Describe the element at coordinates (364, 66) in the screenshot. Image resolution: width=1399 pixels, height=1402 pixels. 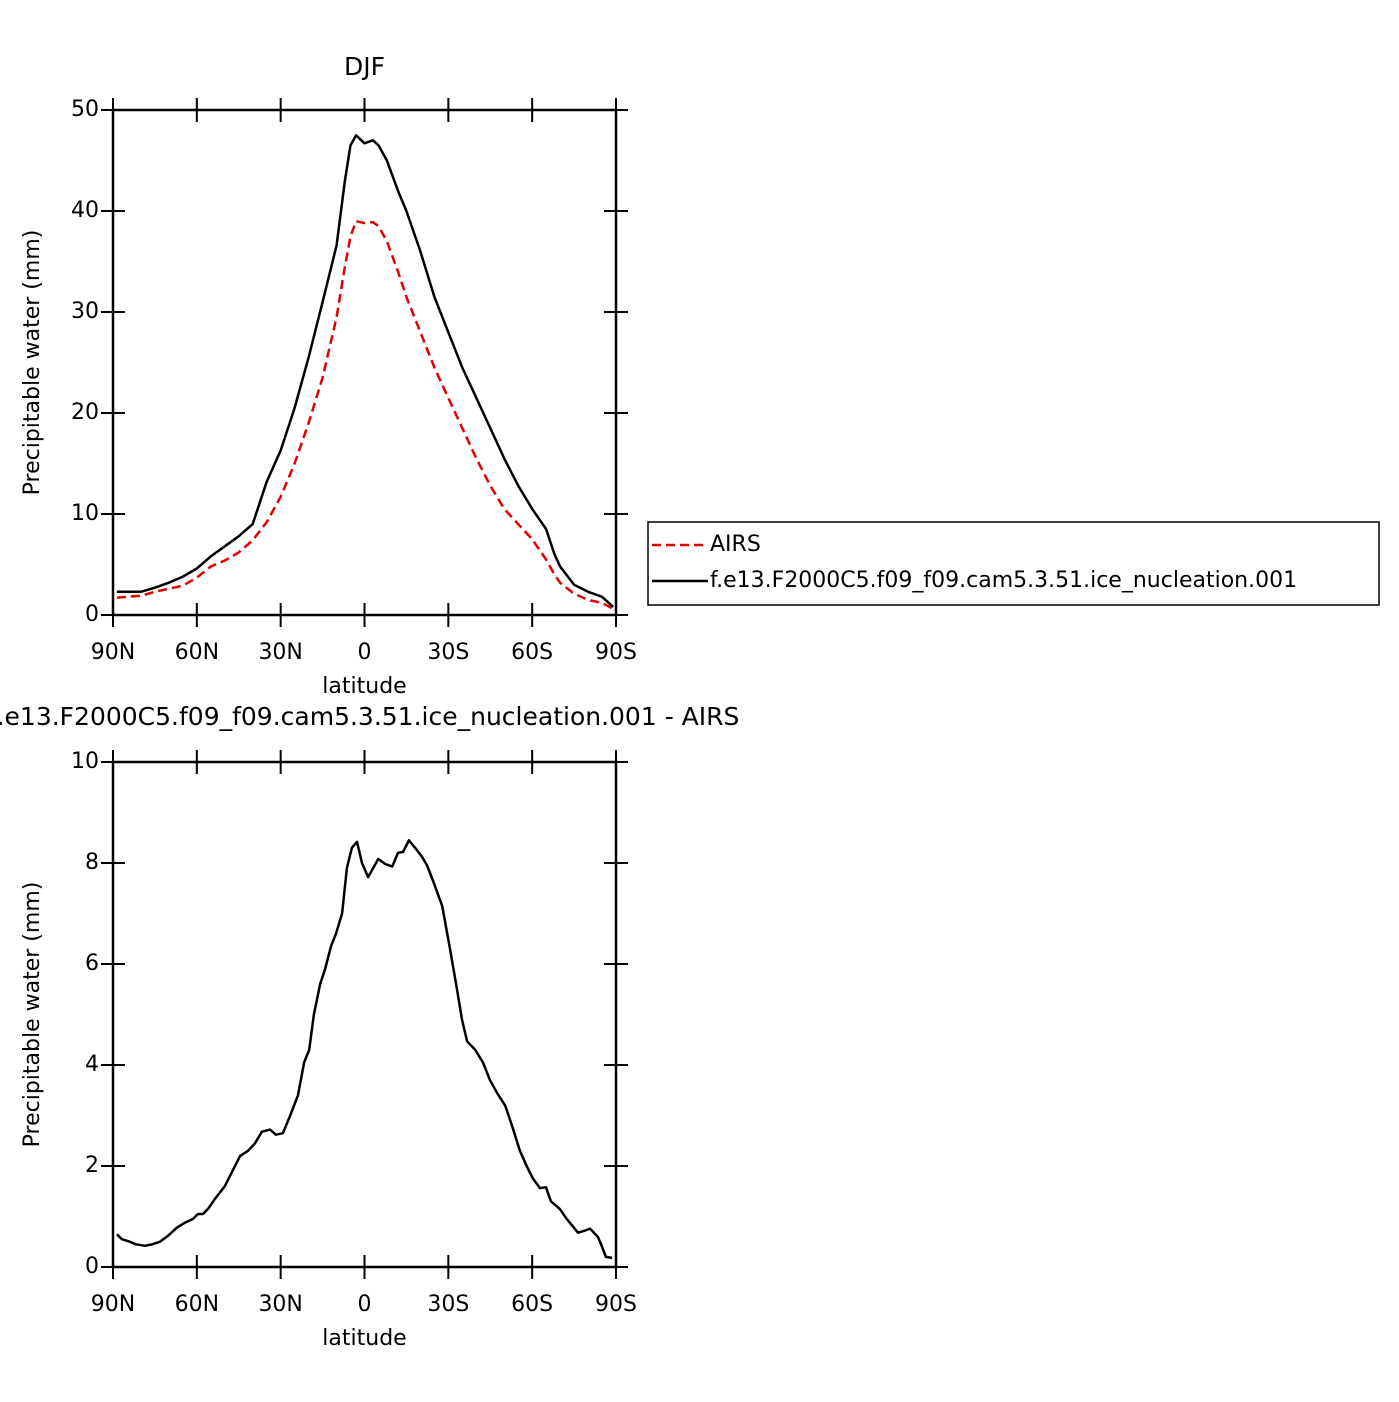
I see `chart-title: DJF` at that location.